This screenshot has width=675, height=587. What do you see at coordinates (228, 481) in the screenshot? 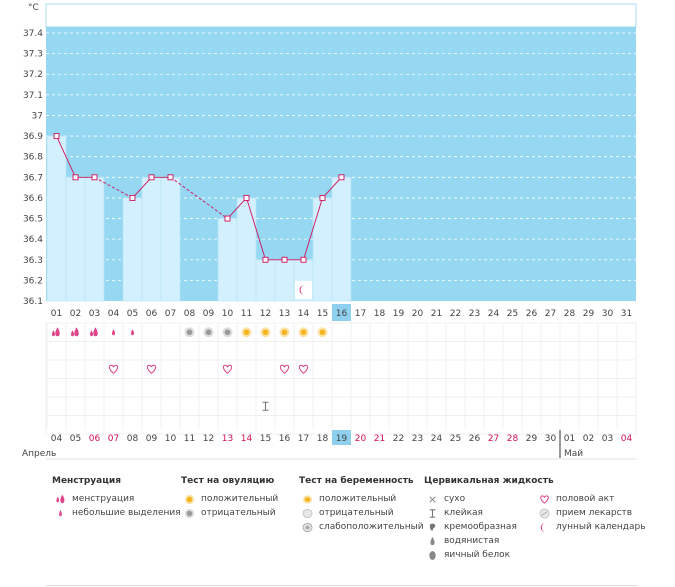
I see `legend-title-ovulation: Тест на овуляцию` at bounding box center [228, 481].